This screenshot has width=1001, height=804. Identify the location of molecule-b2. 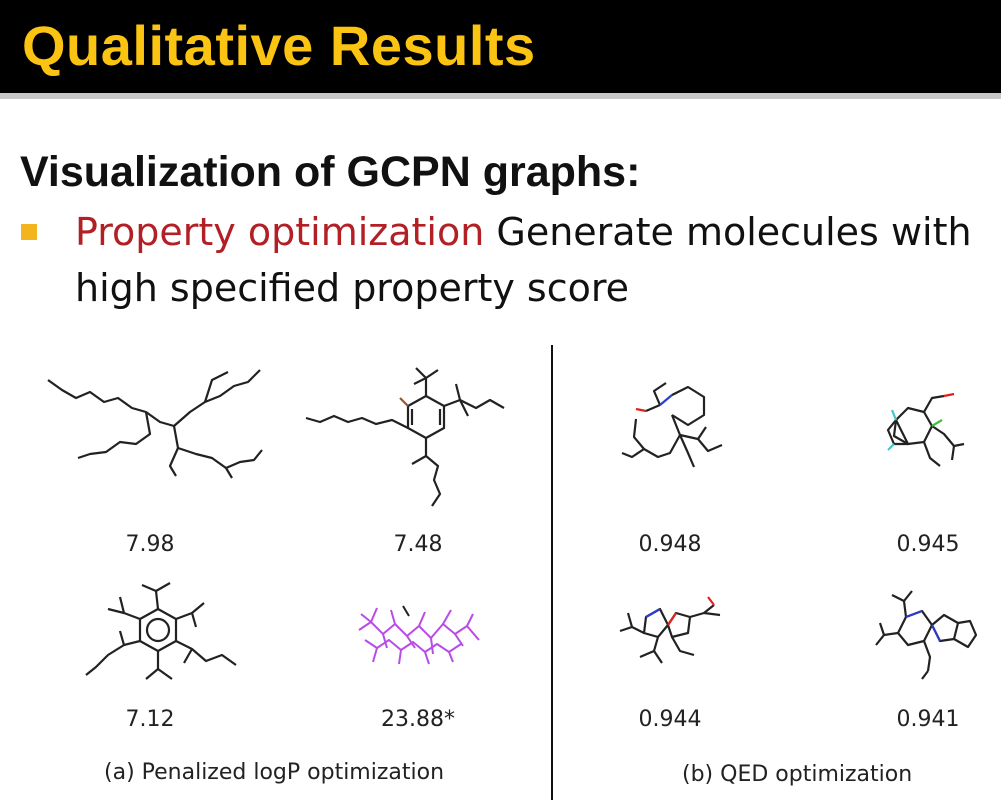
(925, 429).